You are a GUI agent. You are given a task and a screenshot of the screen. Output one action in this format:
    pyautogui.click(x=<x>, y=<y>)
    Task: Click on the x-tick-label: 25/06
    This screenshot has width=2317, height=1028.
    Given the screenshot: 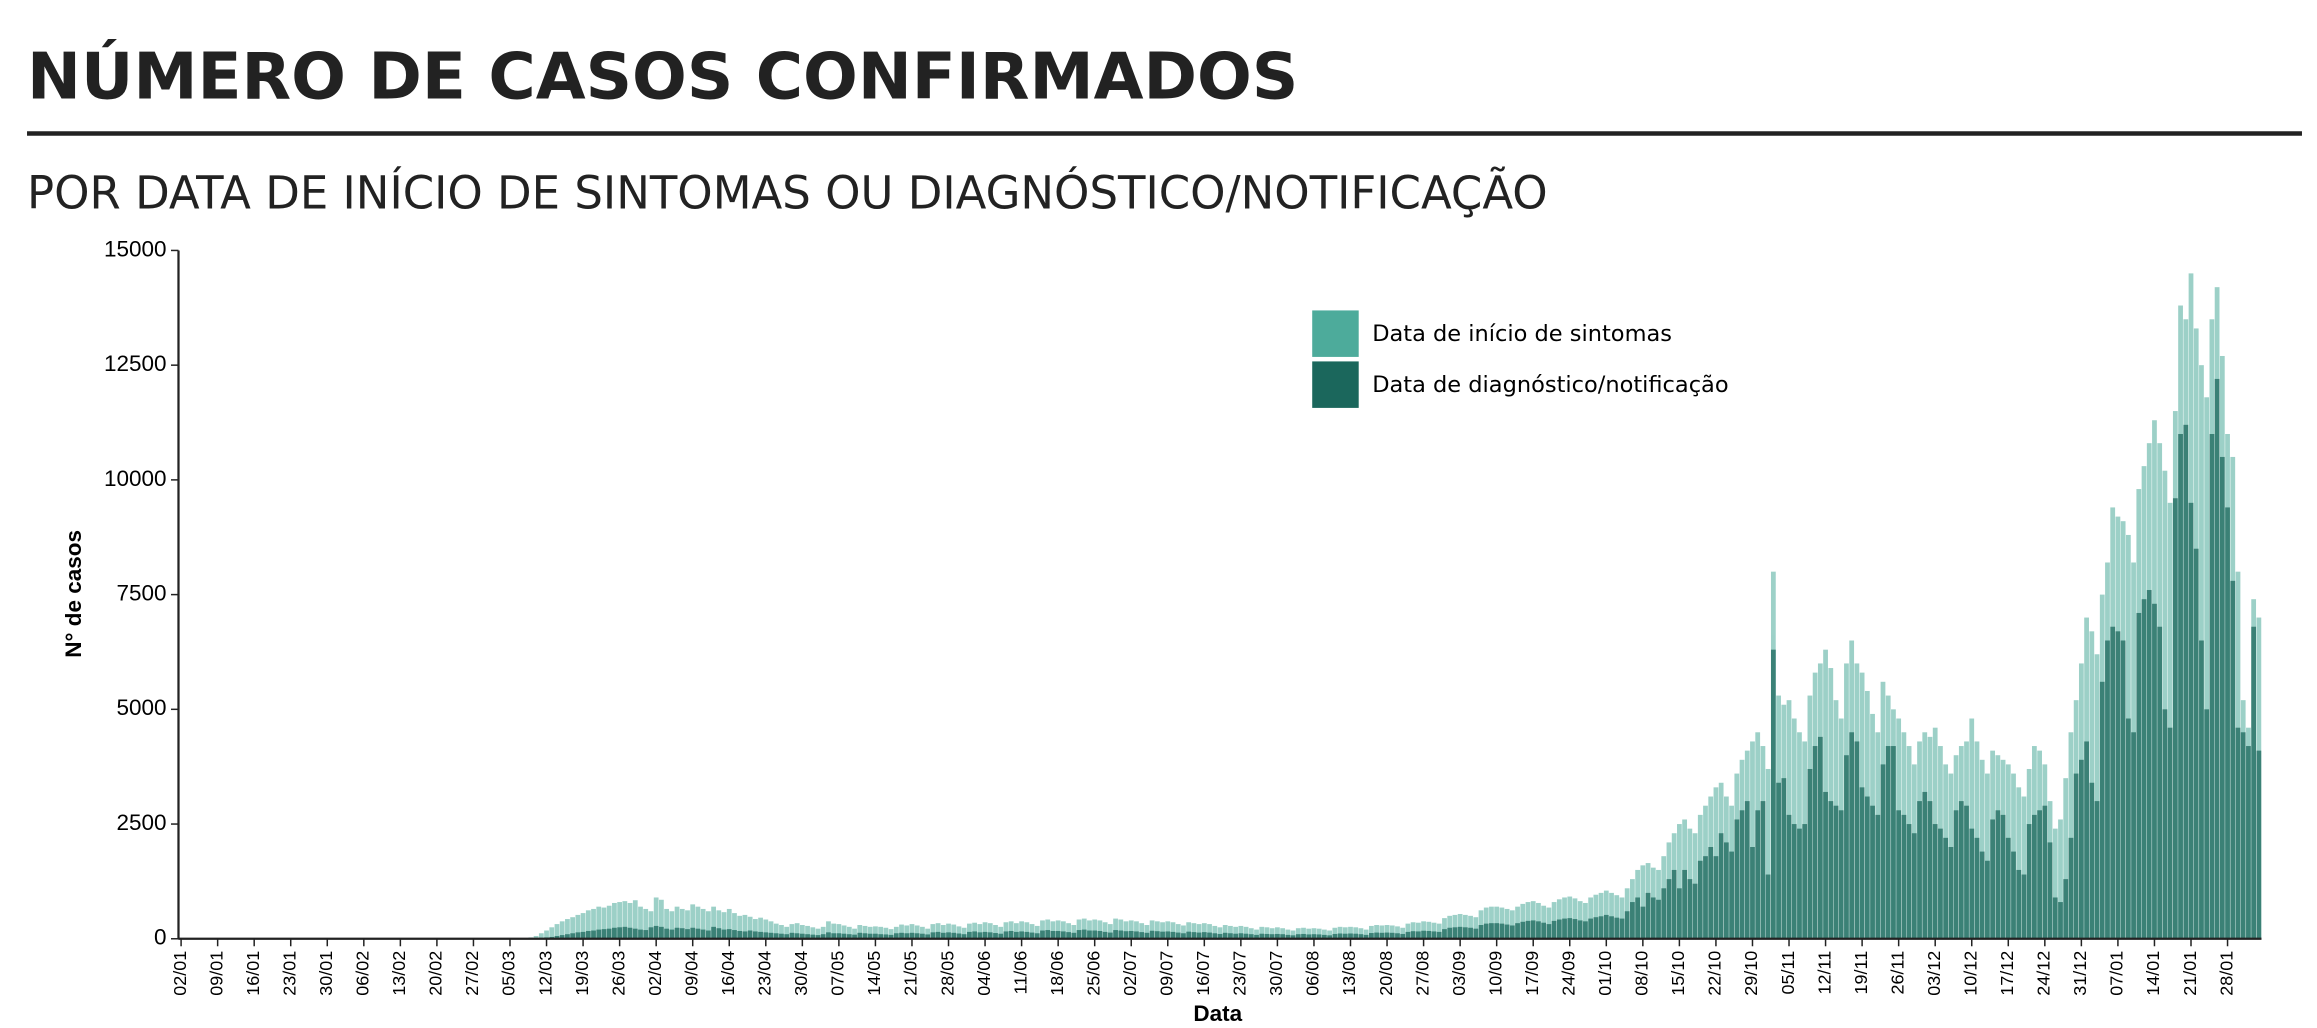 What is the action you would take?
    pyautogui.click(x=1093, y=973)
    